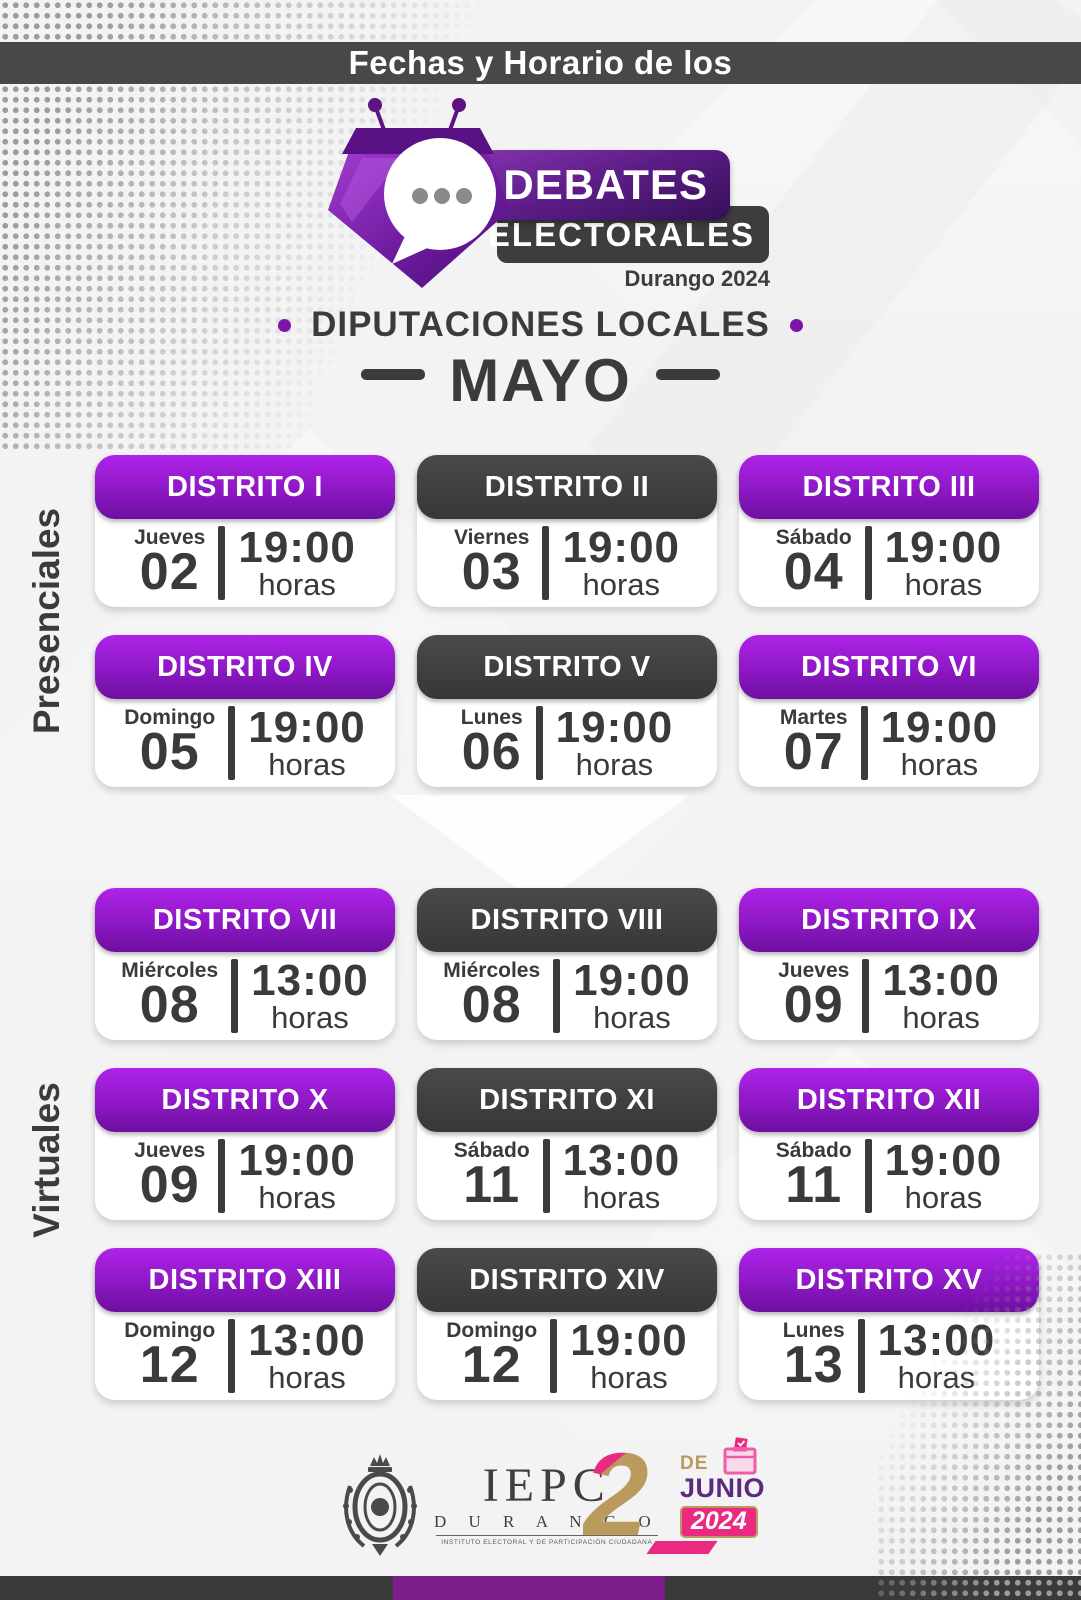  Describe the element at coordinates (491, 1151) in the screenshot. I see `day-label: Sábado` at that location.